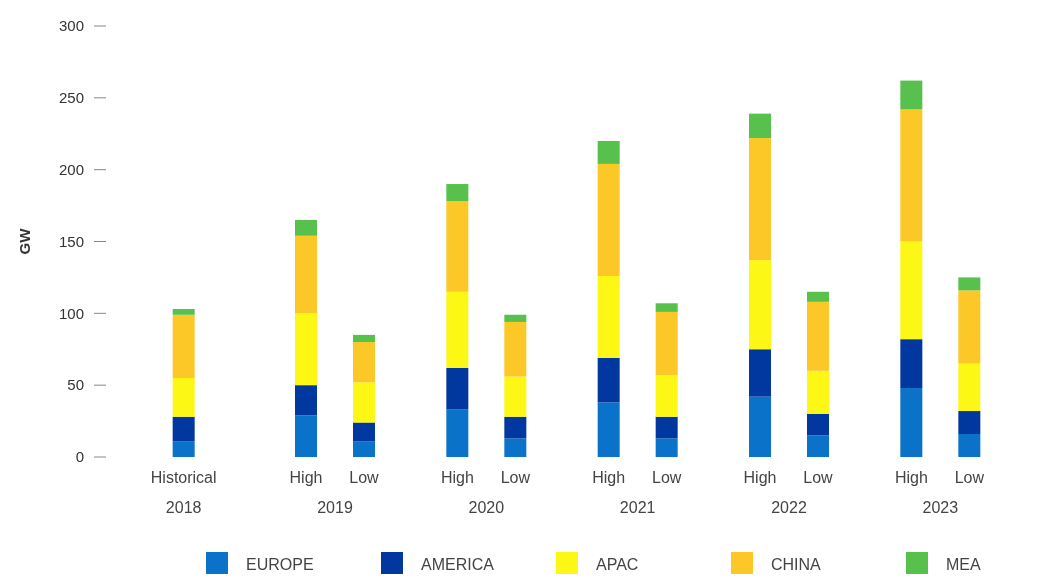 The height and width of the screenshot is (580, 1048). Describe the element at coordinates (940, 507) in the screenshot. I see `text: 2023` at that location.